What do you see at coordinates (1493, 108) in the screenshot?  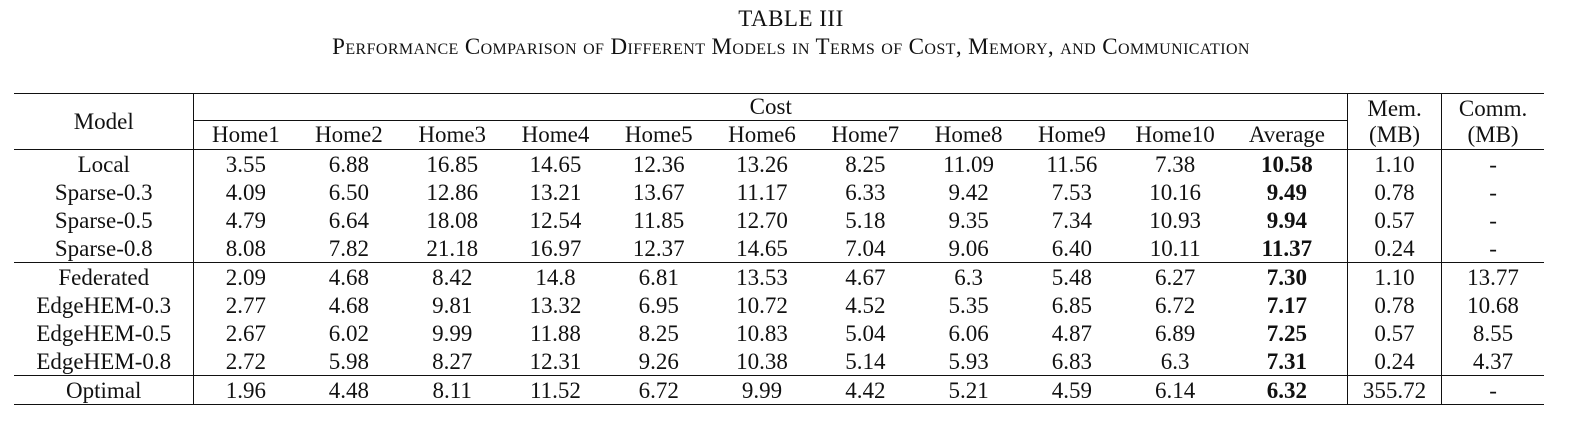 I see `communication-header-line1: Comm.` at bounding box center [1493, 108].